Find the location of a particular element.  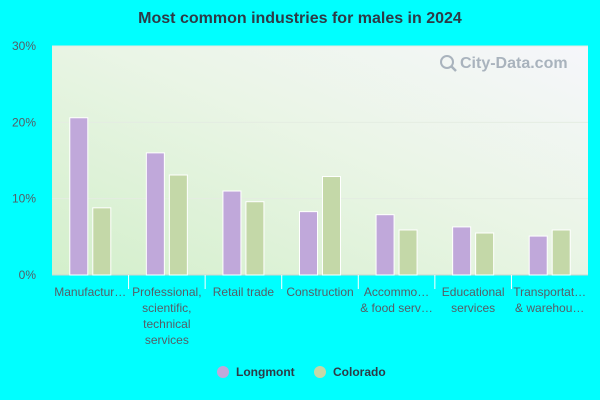

x-tick-label: Construction is located at coordinates (319, 292).